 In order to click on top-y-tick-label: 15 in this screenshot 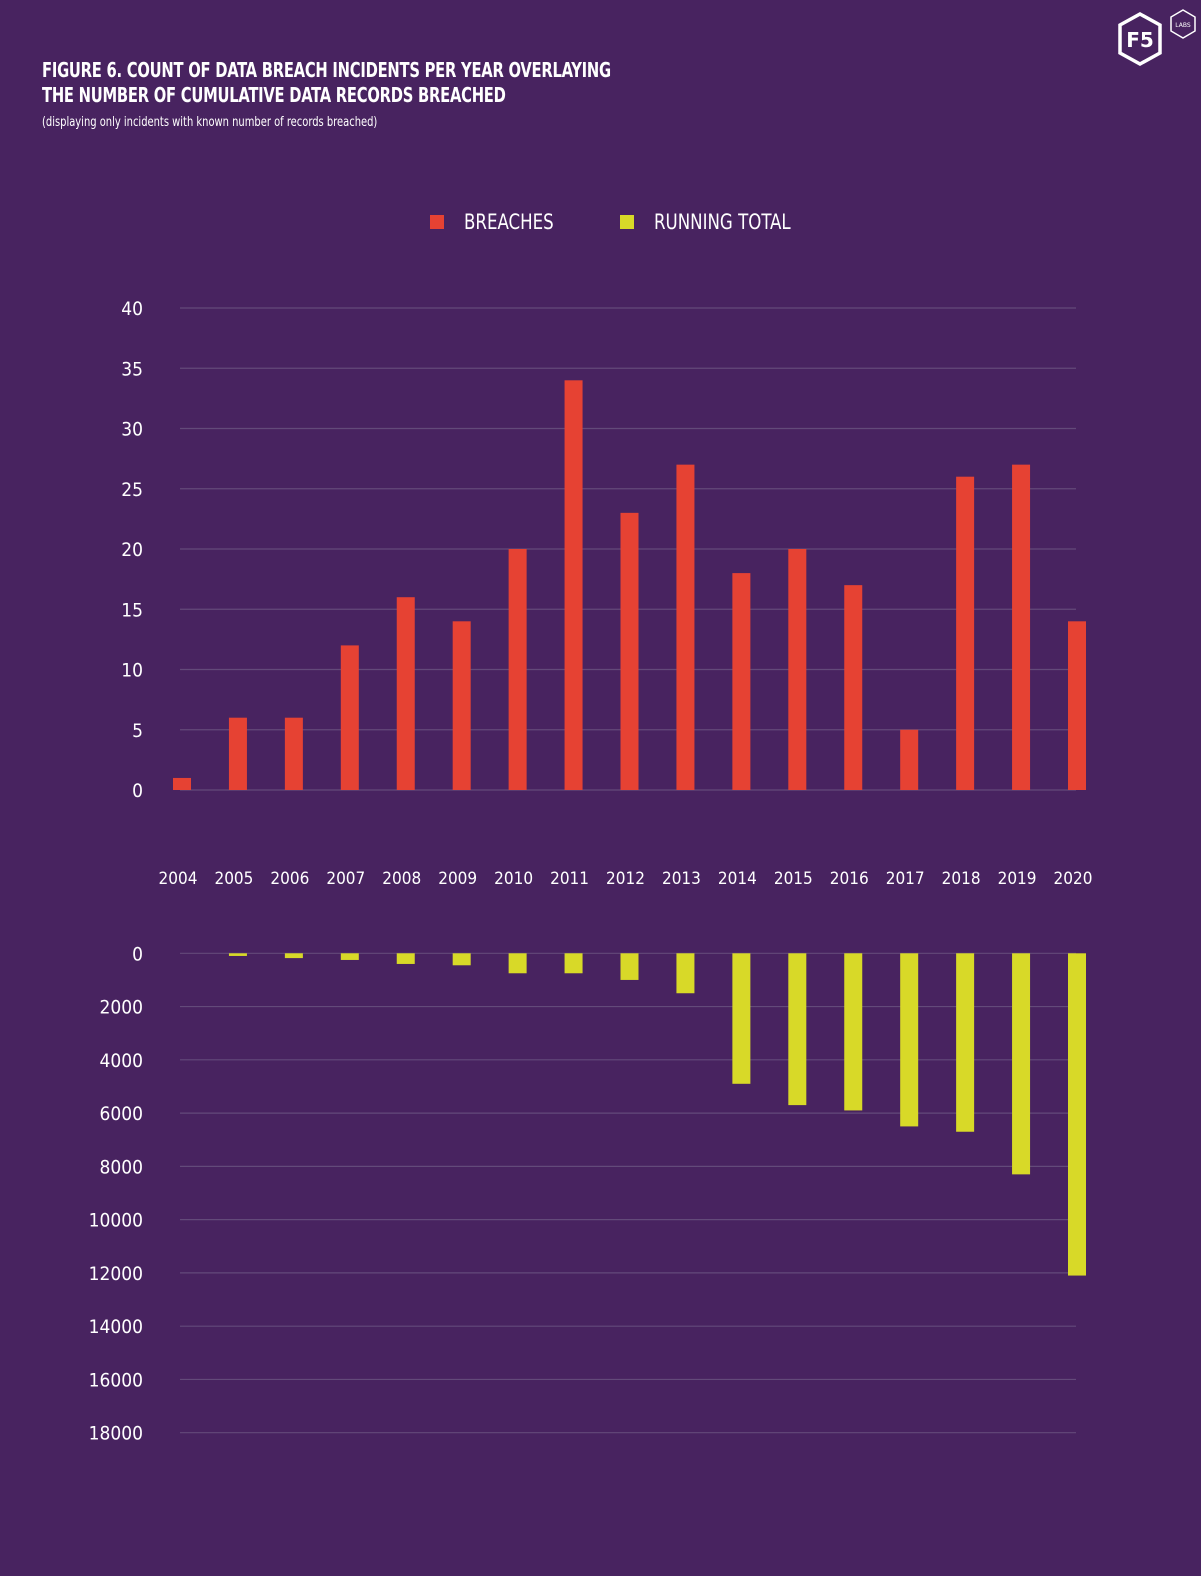, I will do `click(132, 610)`.